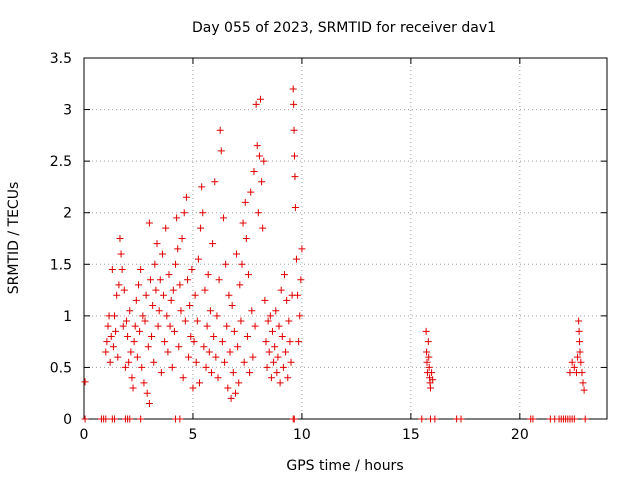 Image resolution: width=640 pixels, height=480 pixels. I want to click on y-axis-label: SRMTID / TECUs, so click(14, 238).